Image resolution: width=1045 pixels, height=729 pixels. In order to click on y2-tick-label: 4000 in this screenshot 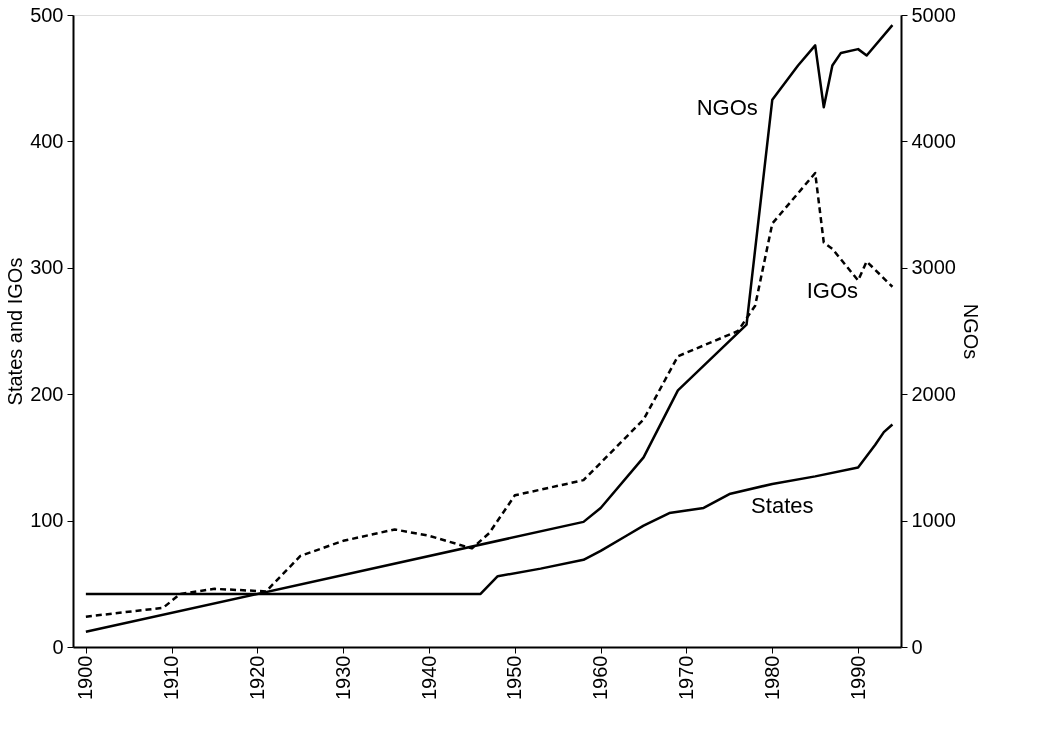, I will do `click(933, 140)`.